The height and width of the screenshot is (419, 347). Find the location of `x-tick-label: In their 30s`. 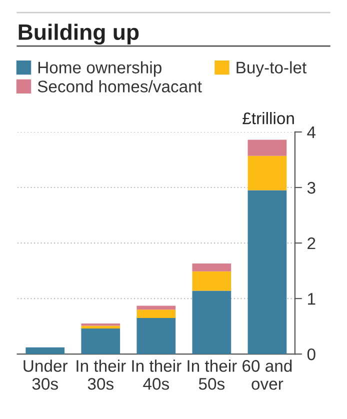

x-tick-label: In their 30s is located at coordinates (101, 375).